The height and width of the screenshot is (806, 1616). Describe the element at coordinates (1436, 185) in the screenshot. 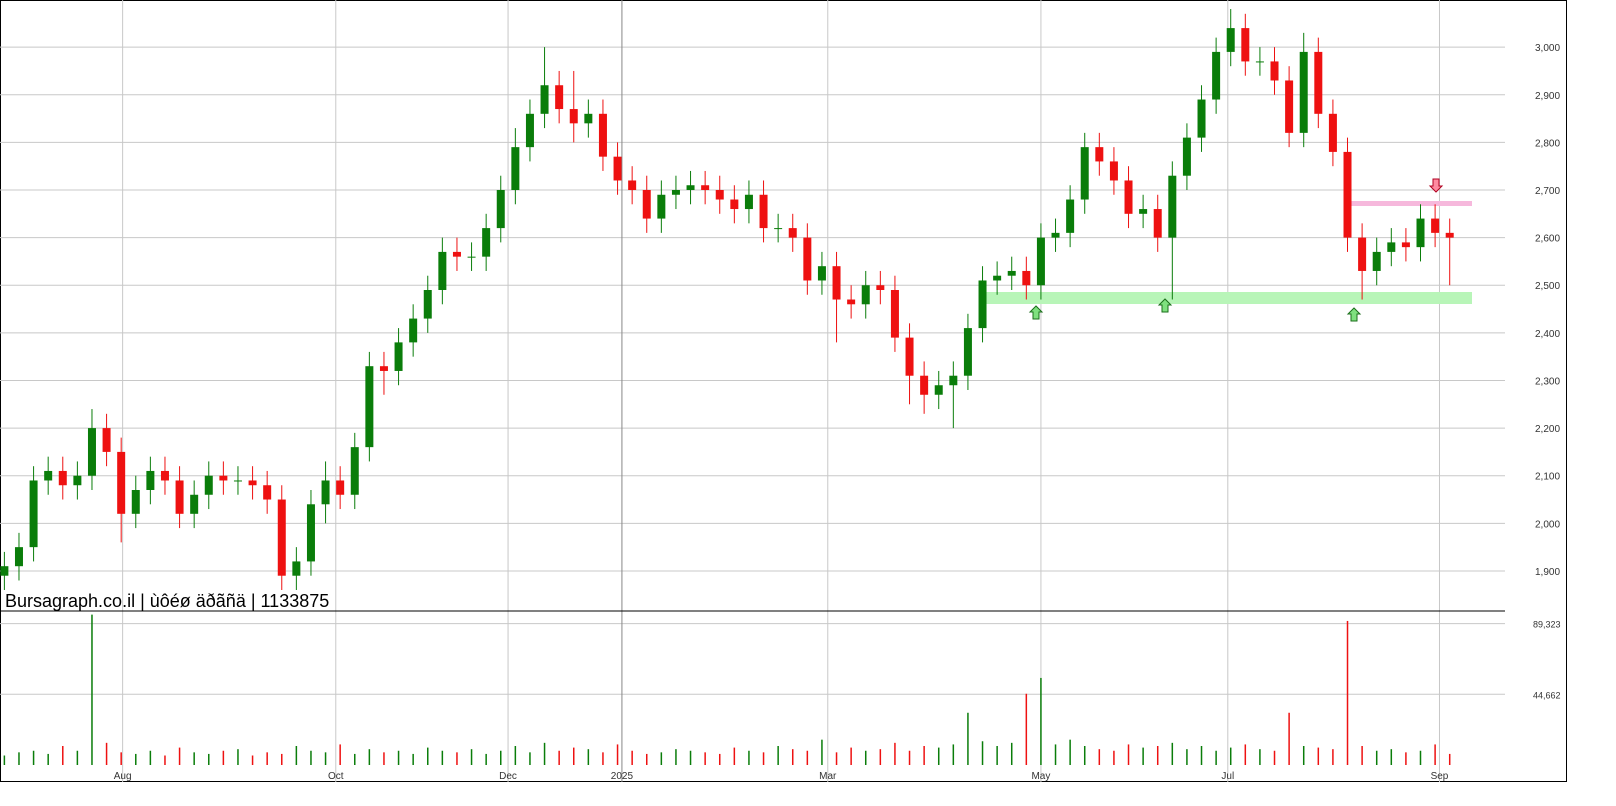

I see `down-arrow` at that location.